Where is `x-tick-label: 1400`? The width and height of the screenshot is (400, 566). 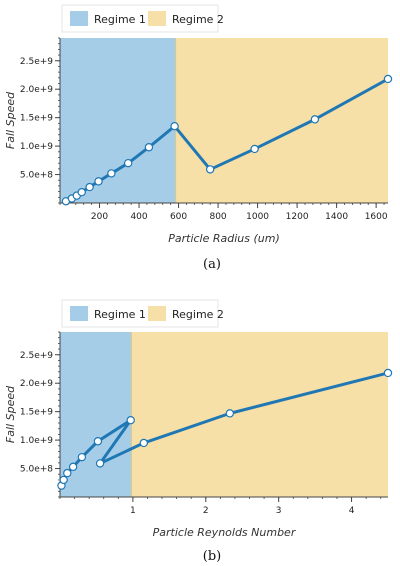
x-tick-label: 1400 is located at coordinates (336, 217).